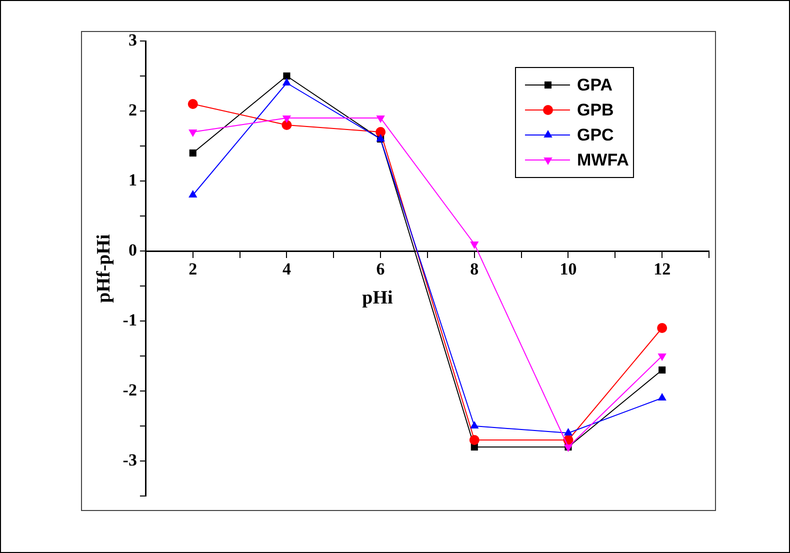 The width and height of the screenshot is (790, 553). What do you see at coordinates (193, 269) in the screenshot?
I see `x-tick-label: 2` at bounding box center [193, 269].